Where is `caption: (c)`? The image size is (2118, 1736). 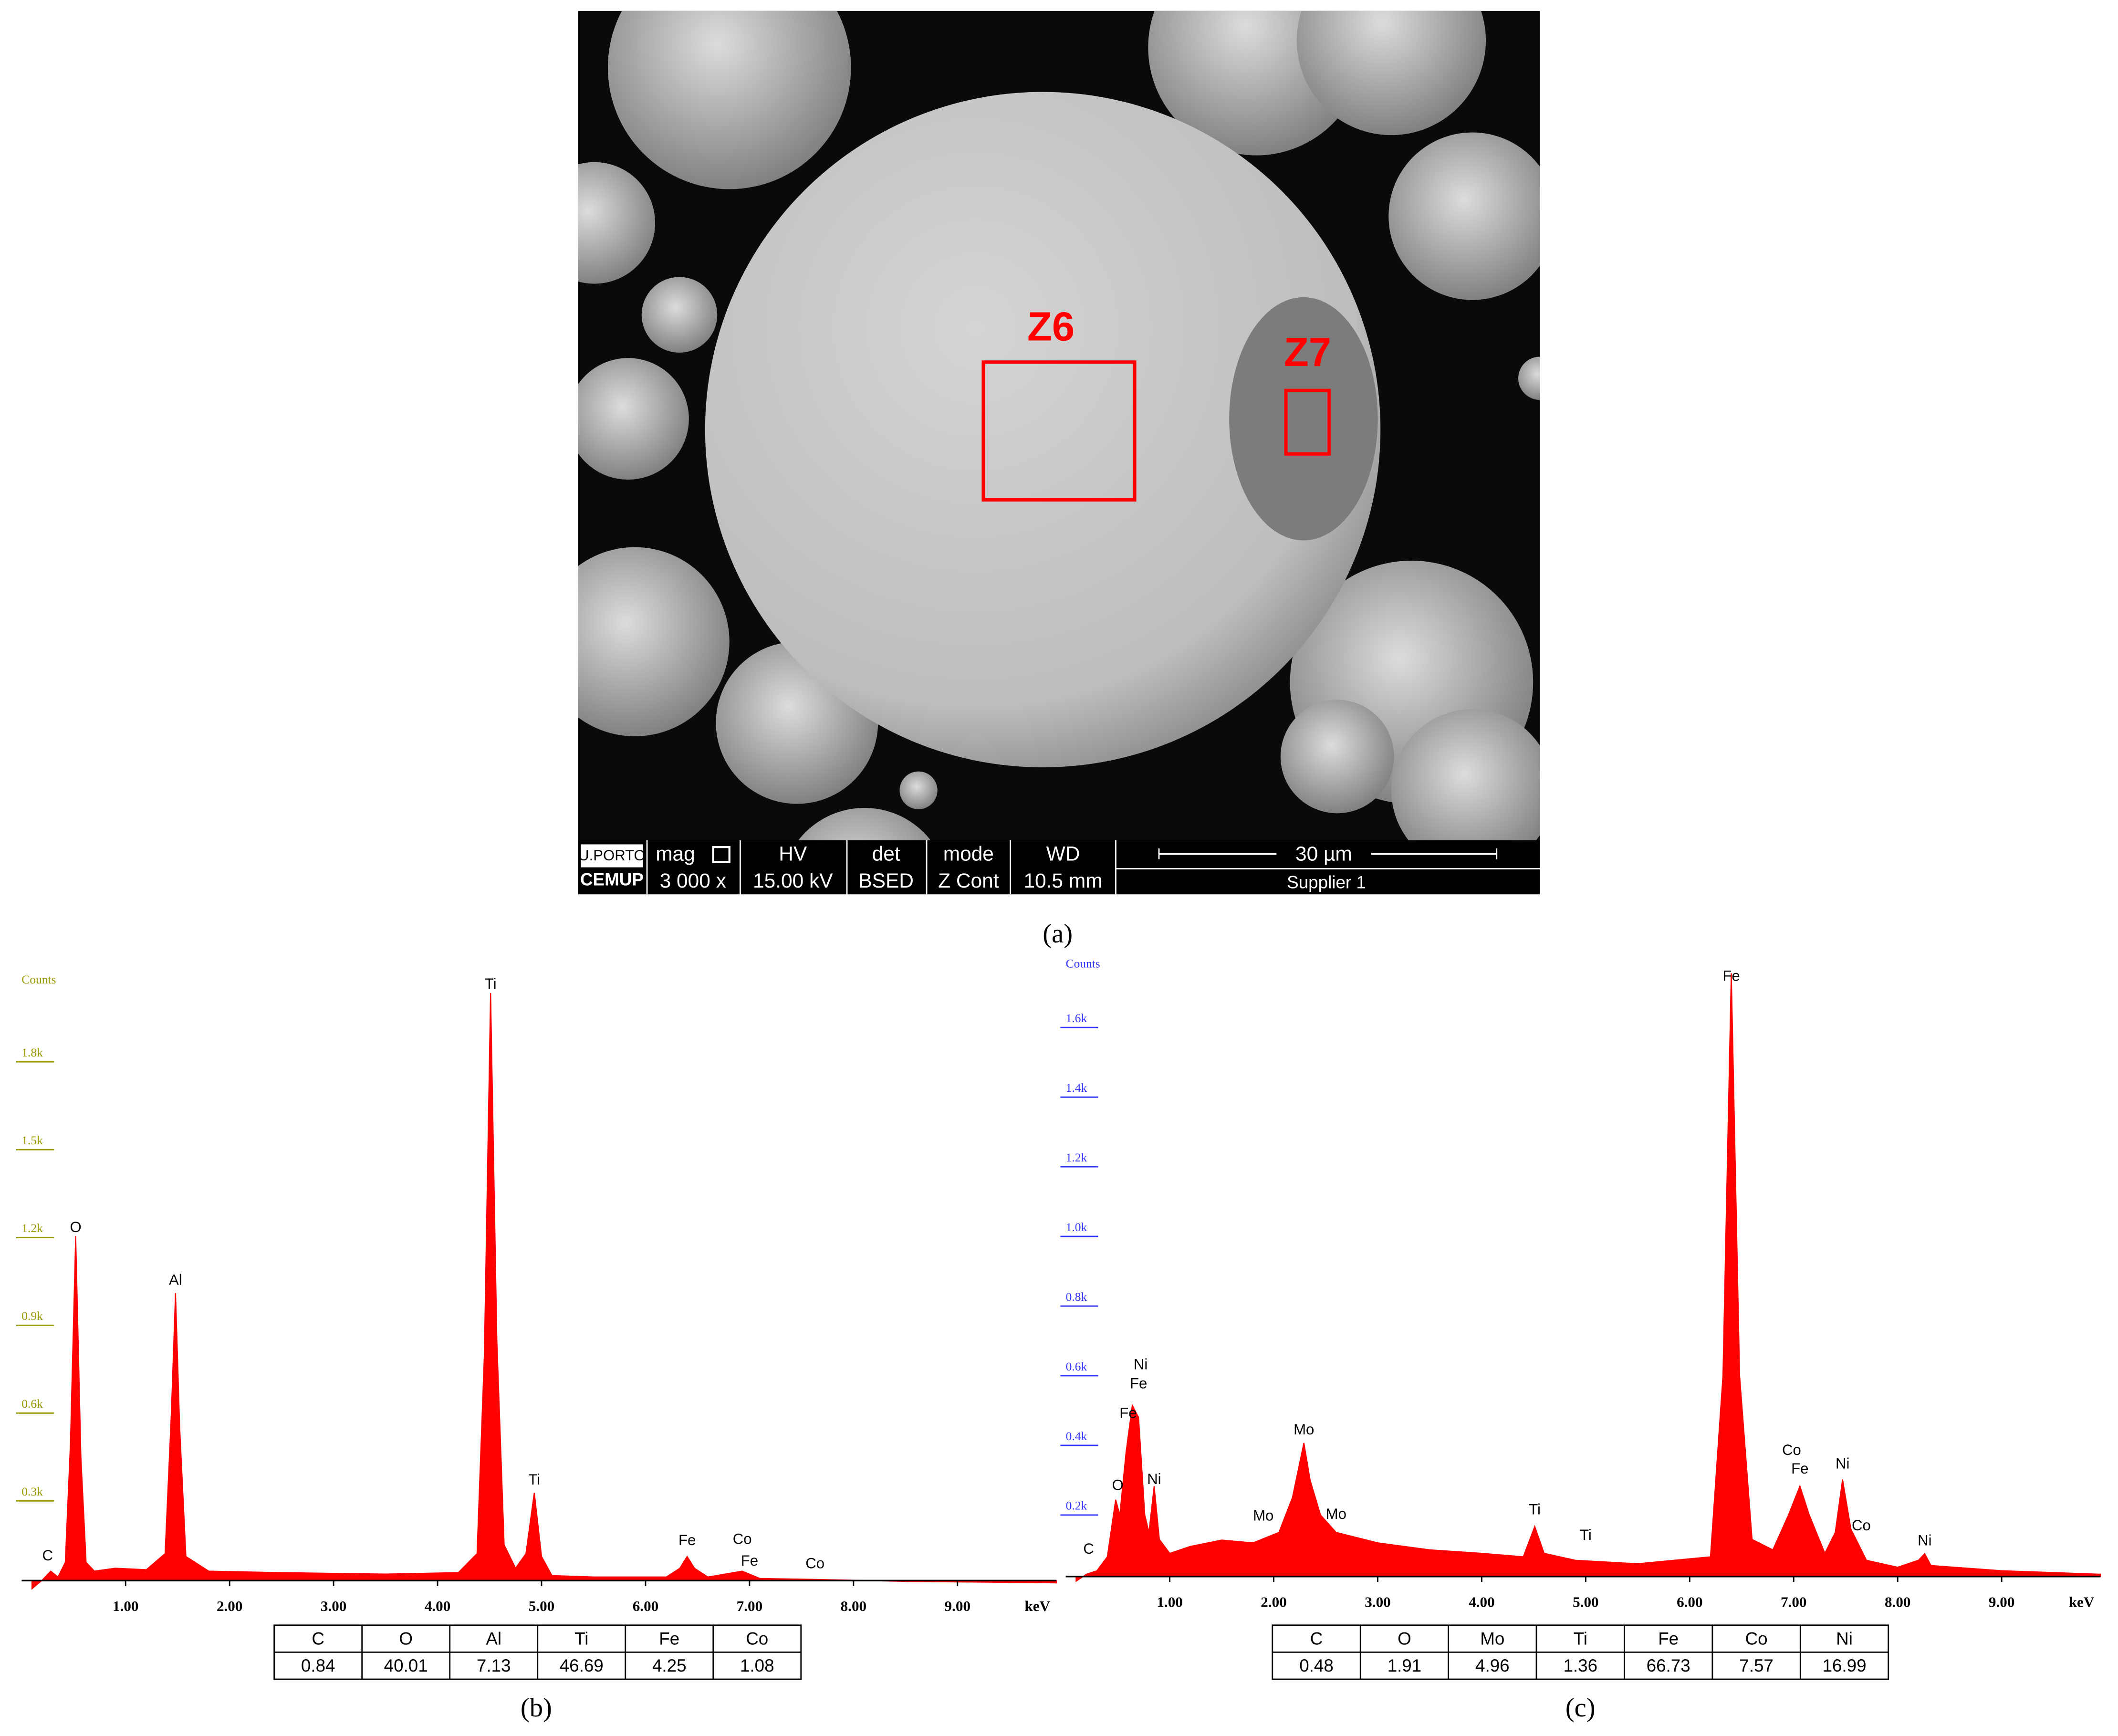
caption: (c) is located at coordinates (1580, 1708).